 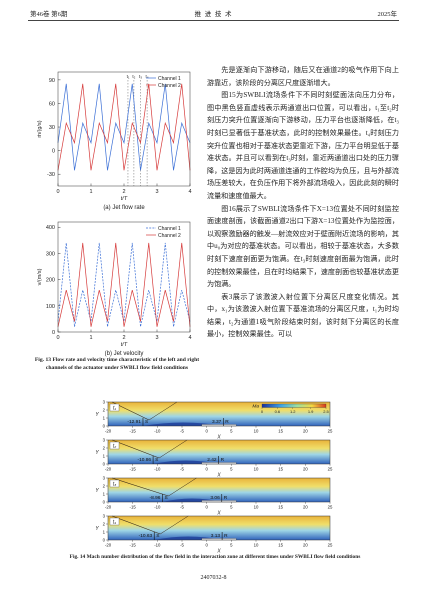 What do you see at coordinates (387, 14) in the screenshot?
I see `header-right: 2025年` at bounding box center [387, 14].